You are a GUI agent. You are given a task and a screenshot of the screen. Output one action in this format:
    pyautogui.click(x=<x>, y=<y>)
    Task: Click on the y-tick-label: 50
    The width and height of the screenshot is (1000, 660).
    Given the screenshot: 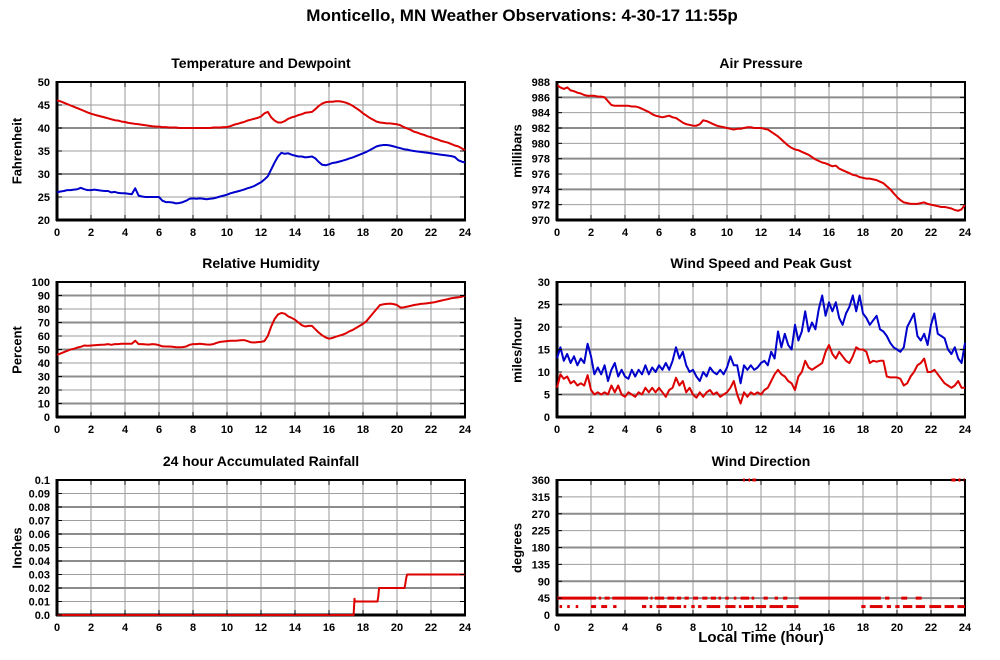 What is the action you would take?
    pyautogui.click(x=44, y=83)
    